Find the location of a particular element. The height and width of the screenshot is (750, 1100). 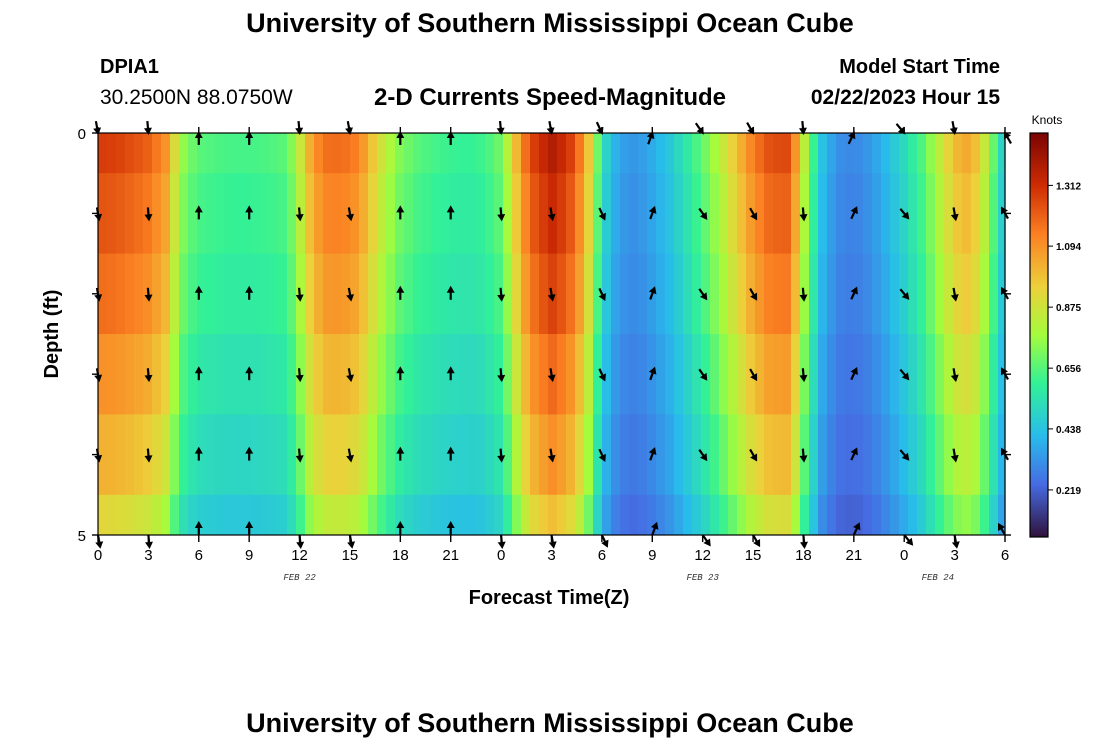

x-tick-label: 15 is located at coordinates (350, 555).